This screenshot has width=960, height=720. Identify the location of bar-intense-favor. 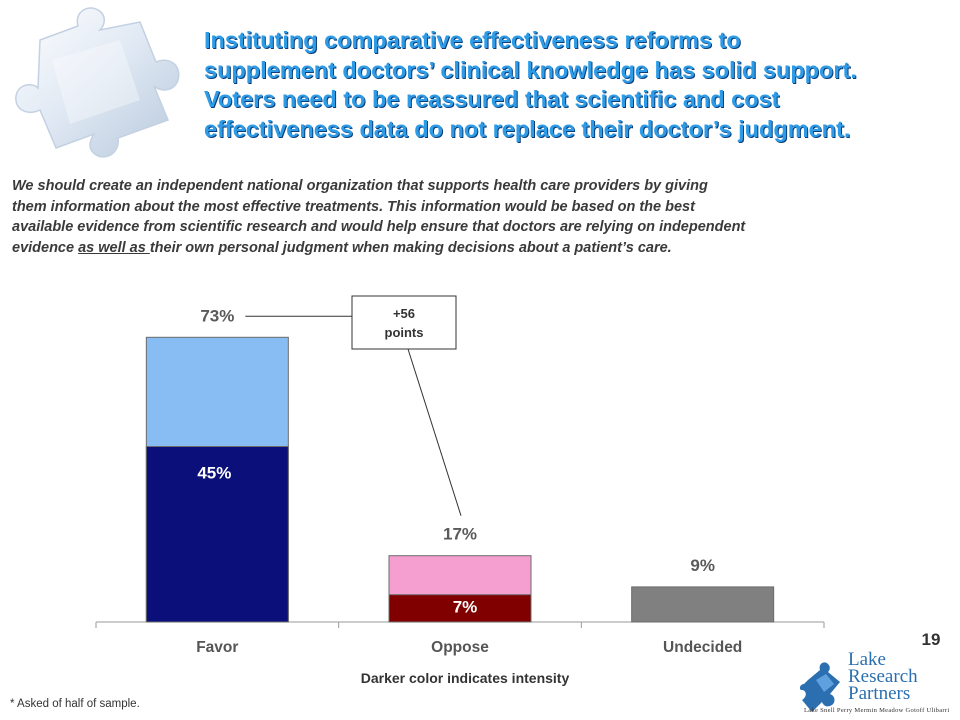
(217, 534).